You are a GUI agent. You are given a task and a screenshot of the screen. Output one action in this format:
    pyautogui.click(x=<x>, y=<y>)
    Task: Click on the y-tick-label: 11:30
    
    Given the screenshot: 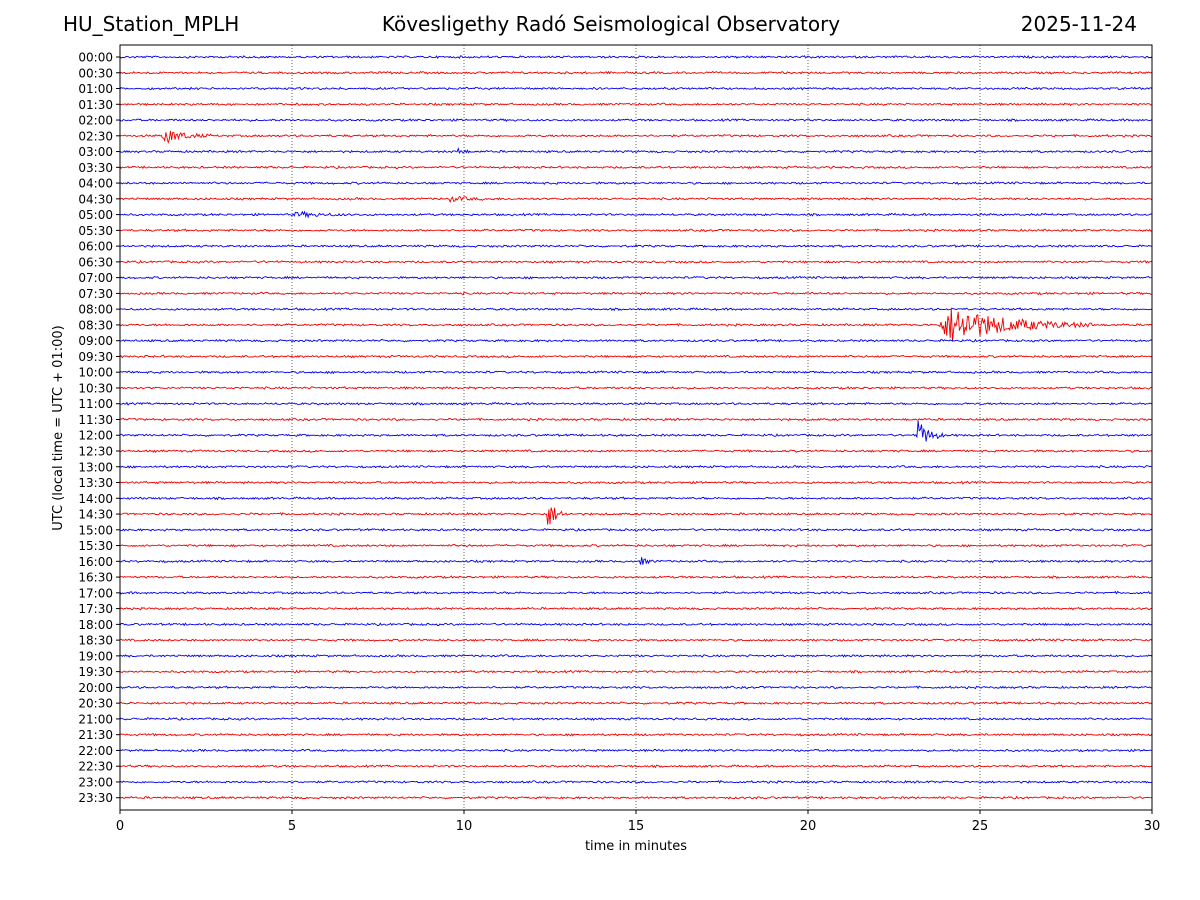 What is the action you would take?
    pyautogui.click(x=95, y=420)
    